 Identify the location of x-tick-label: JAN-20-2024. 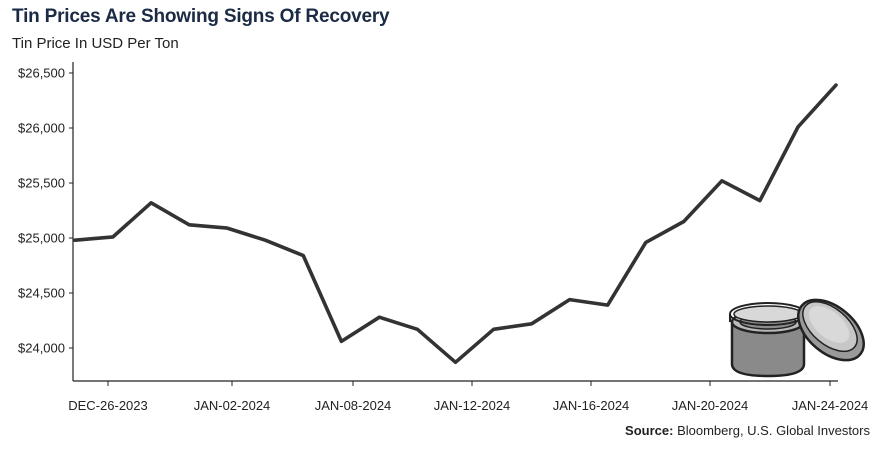
(710, 405).